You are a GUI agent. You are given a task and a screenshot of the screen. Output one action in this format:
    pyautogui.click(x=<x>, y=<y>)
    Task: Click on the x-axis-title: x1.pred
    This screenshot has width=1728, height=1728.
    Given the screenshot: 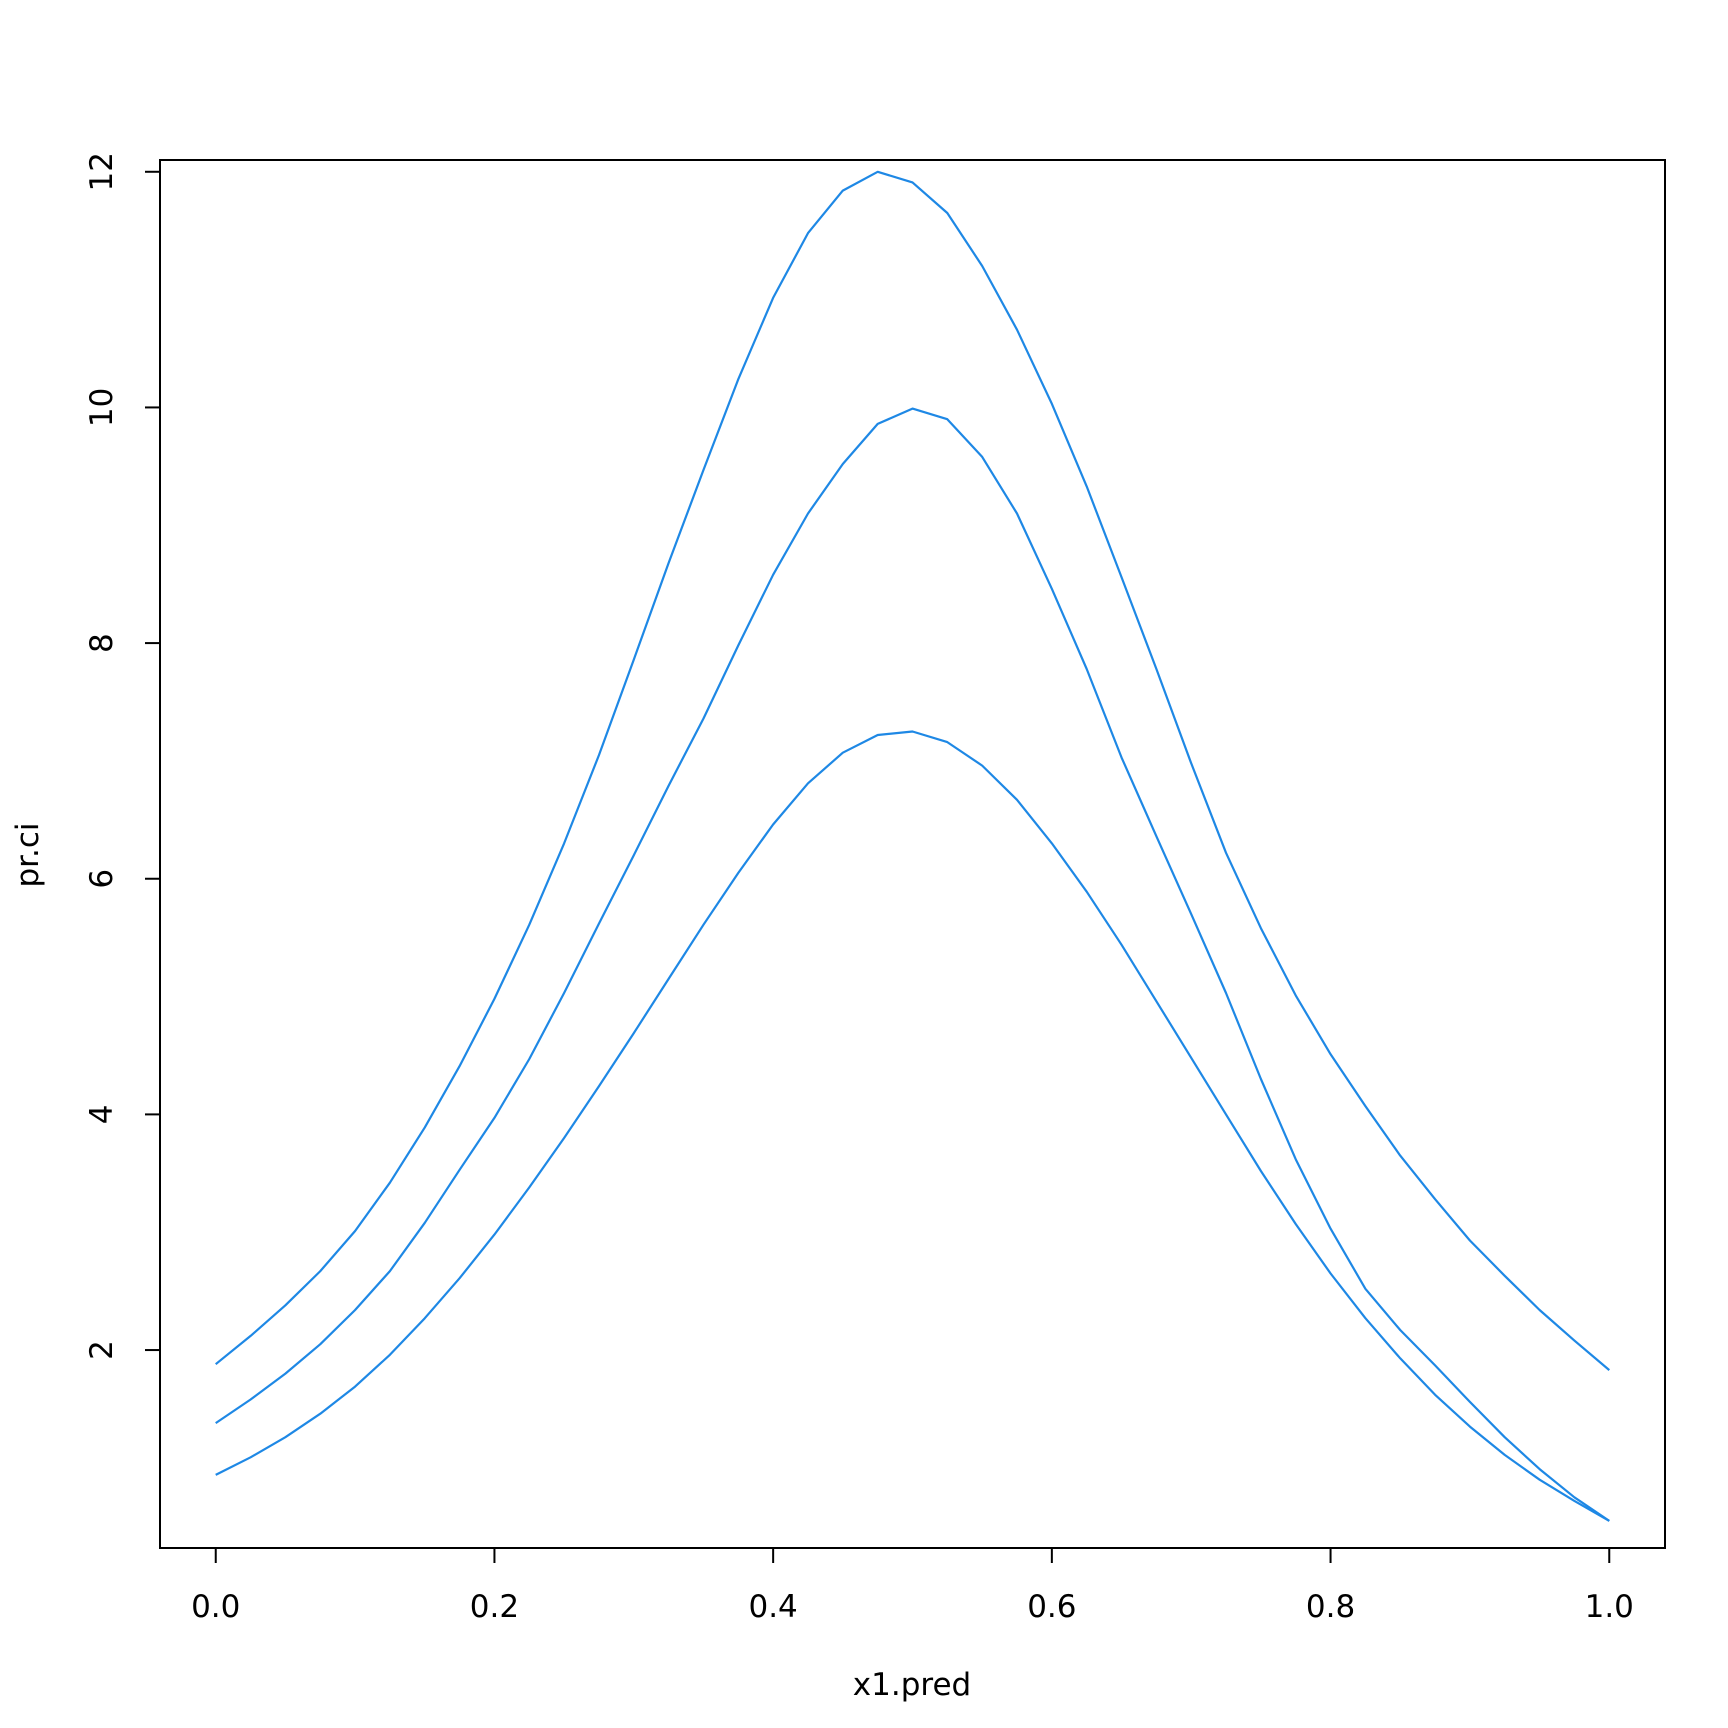 What is the action you would take?
    pyautogui.click(x=912, y=1685)
    